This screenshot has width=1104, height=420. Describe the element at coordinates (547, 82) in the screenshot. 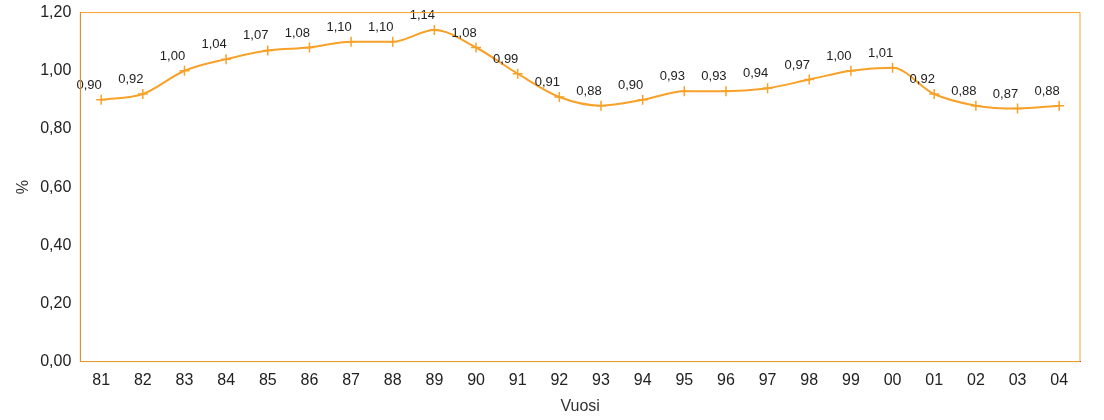

I see `data-label: 0,91` at that location.